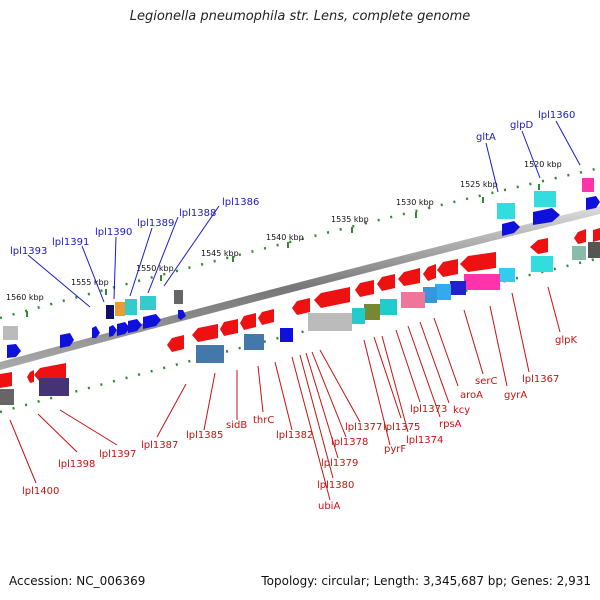  What do you see at coordinates (521, 125) in the screenshot?
I see `gene-label: glpD` at bounding box center [521, 125].